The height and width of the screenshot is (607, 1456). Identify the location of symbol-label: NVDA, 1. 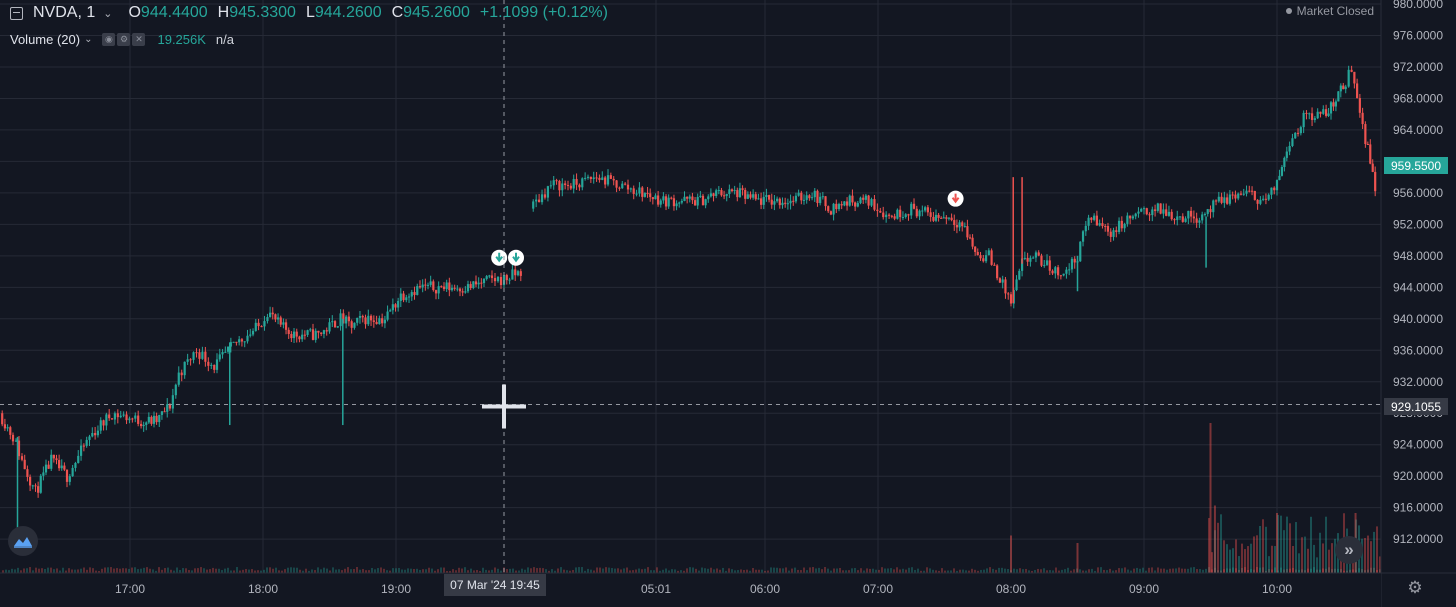
(64, 12).